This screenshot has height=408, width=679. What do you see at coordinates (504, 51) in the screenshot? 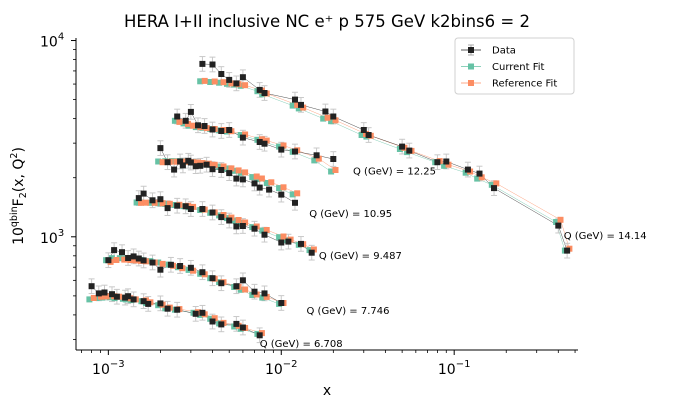
I see `legend-label: Data` at bounding box center [504, 51].